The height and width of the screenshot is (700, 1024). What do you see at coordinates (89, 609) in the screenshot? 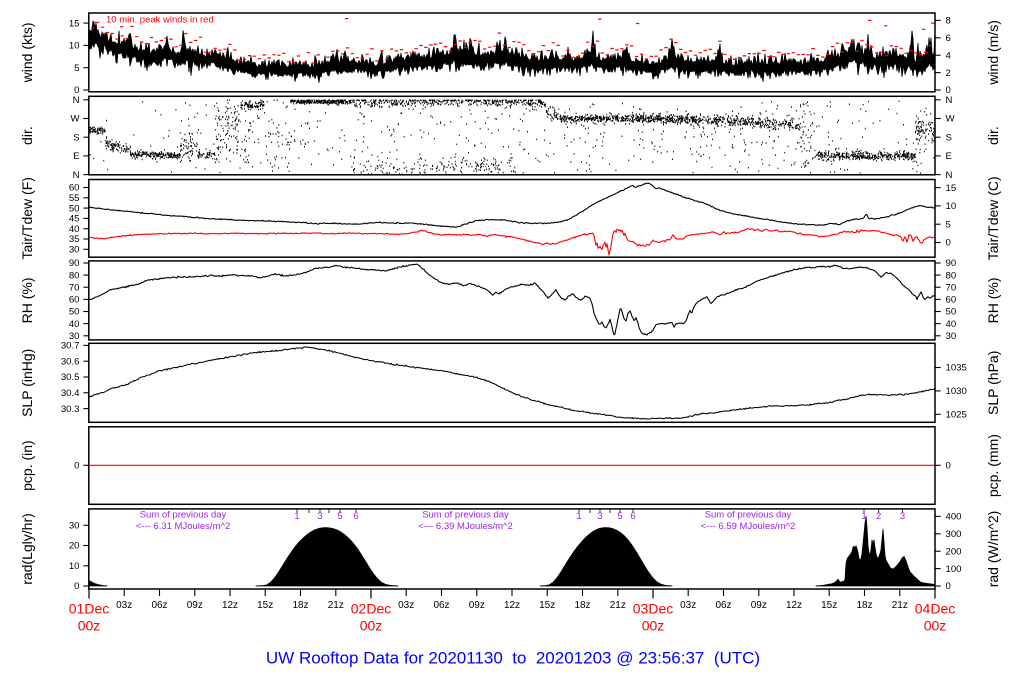
I see `svg-text: 01Dec` at bounding box center [89, 609].